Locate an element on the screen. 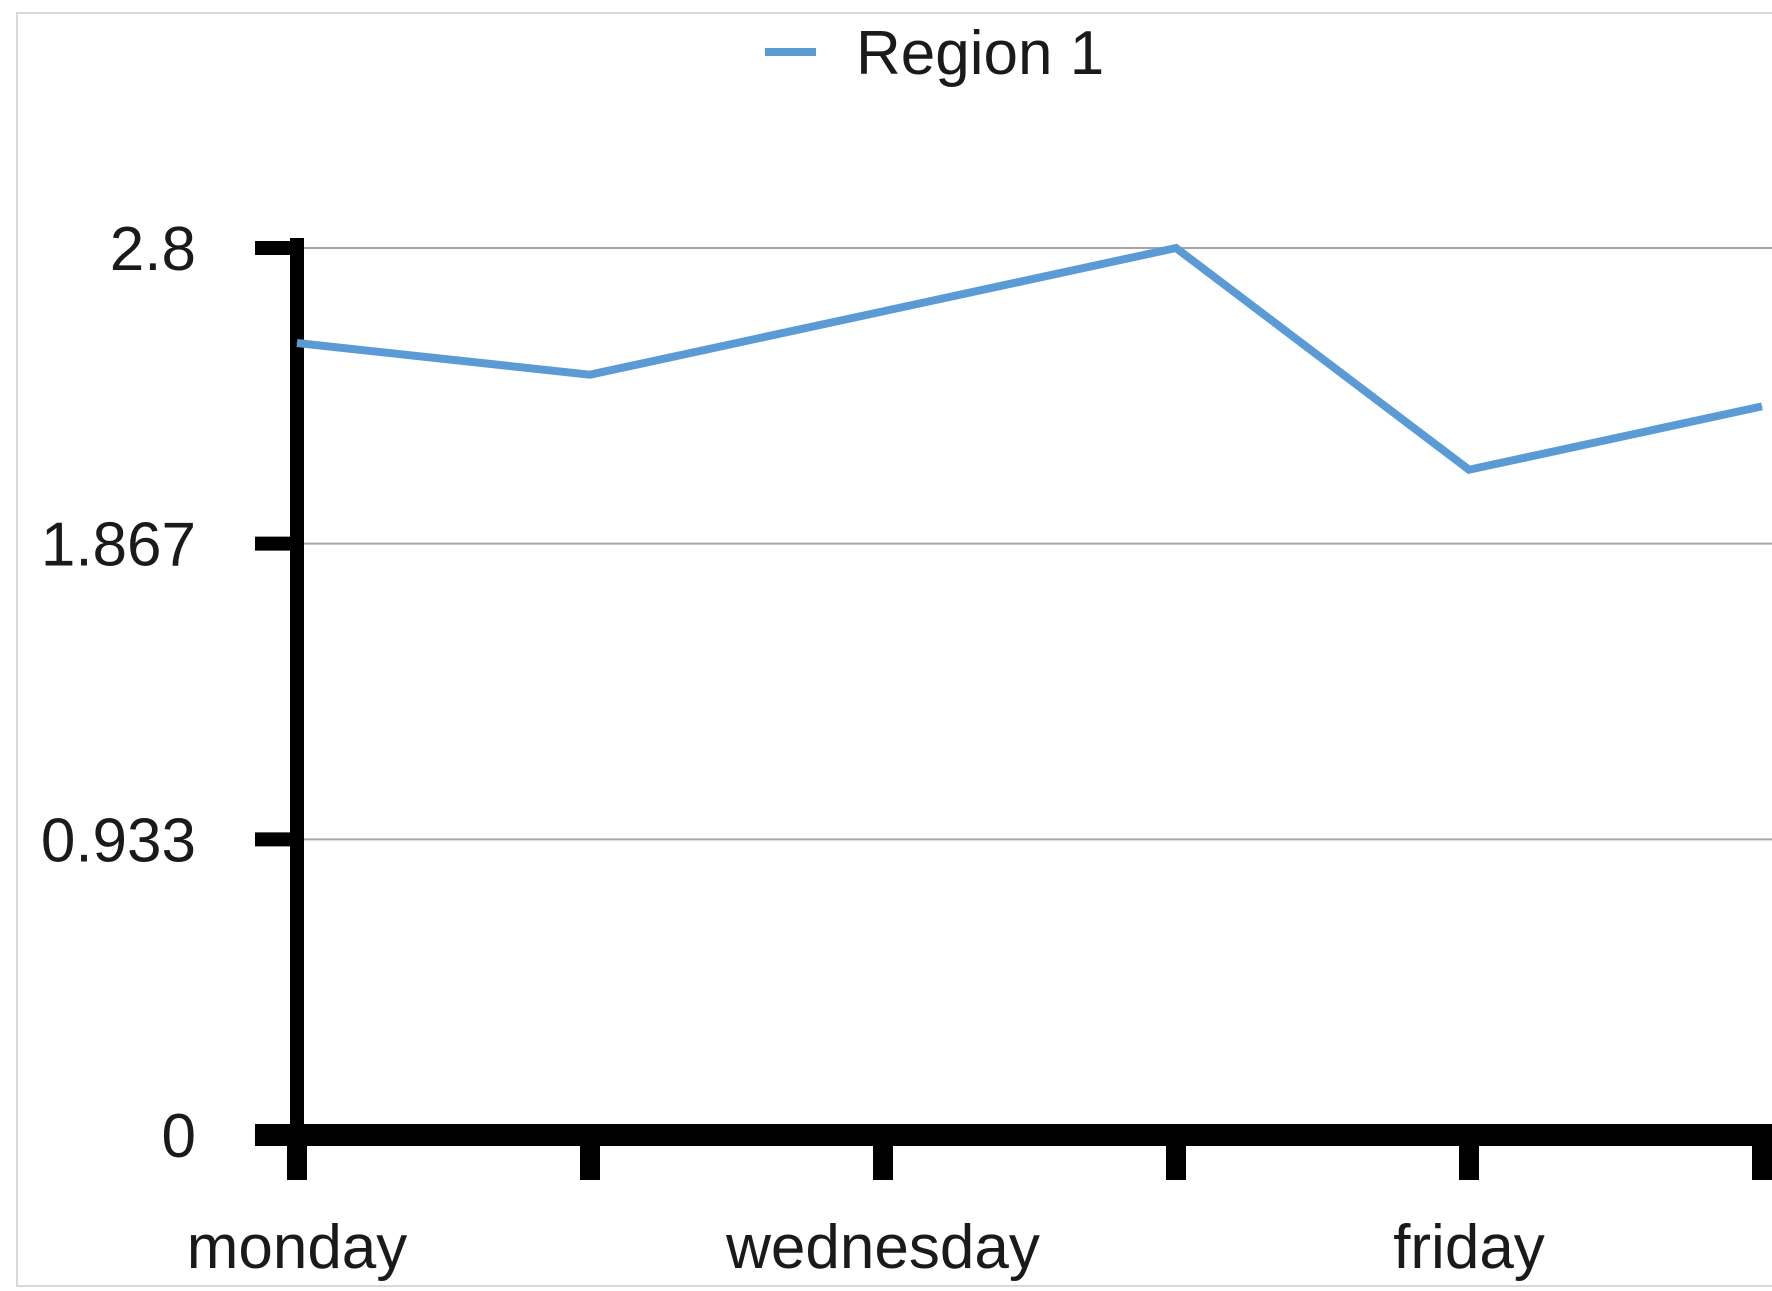 The image size is (1772, 1291). y-tick-label: 2.8 is located at coordinates (153, 249).